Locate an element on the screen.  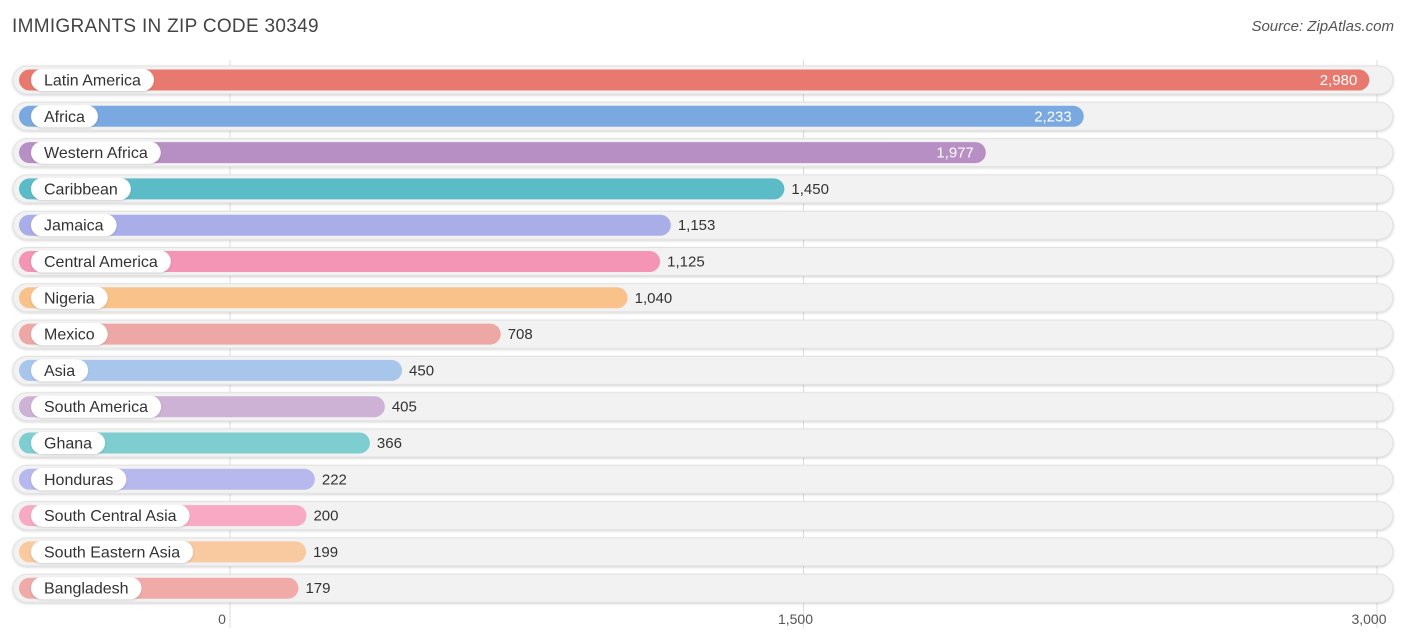
category-label: Central America is located at coordinates (101, 262).